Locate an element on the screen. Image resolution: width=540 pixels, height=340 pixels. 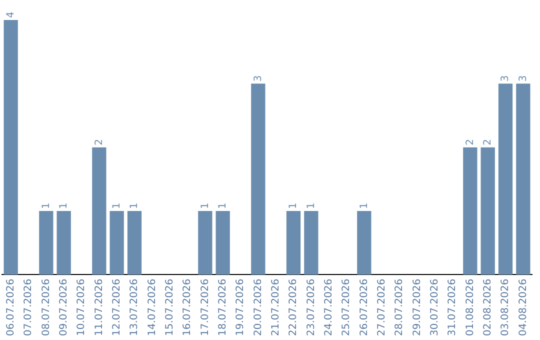
x-tick-label: 14.07.2026 is located at coordinates (152, 307).